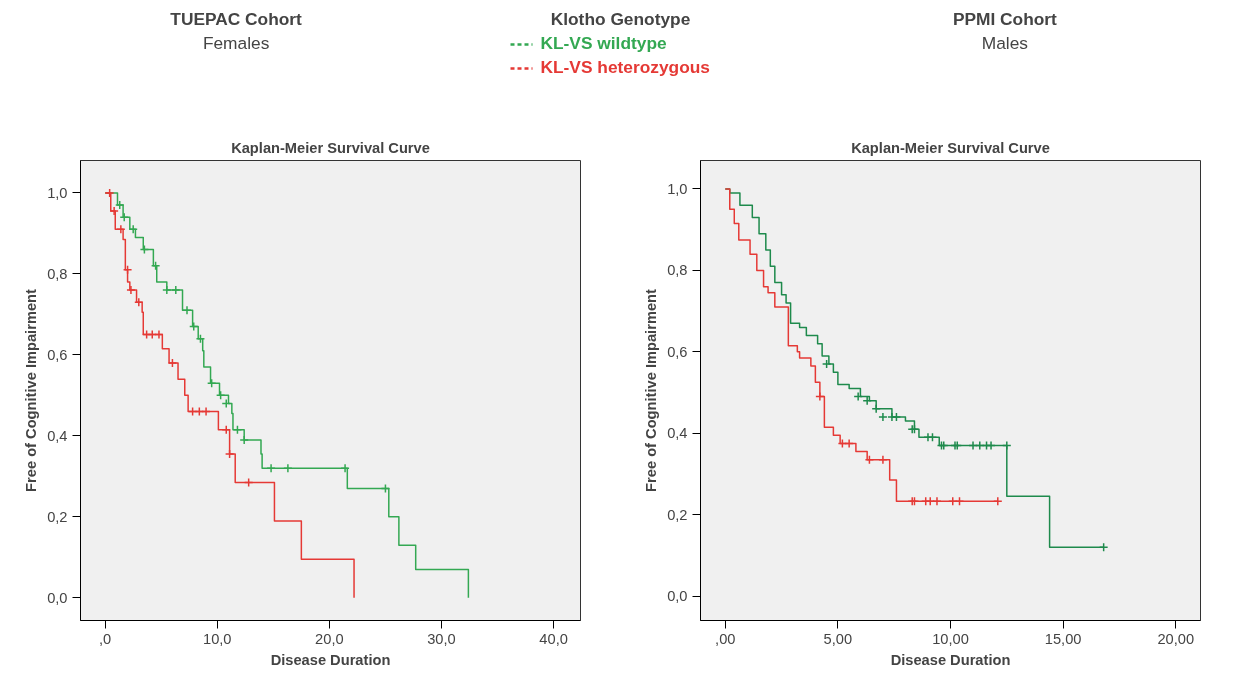  I want to click on x-tick-label: 20,00, so click(1176, 638).